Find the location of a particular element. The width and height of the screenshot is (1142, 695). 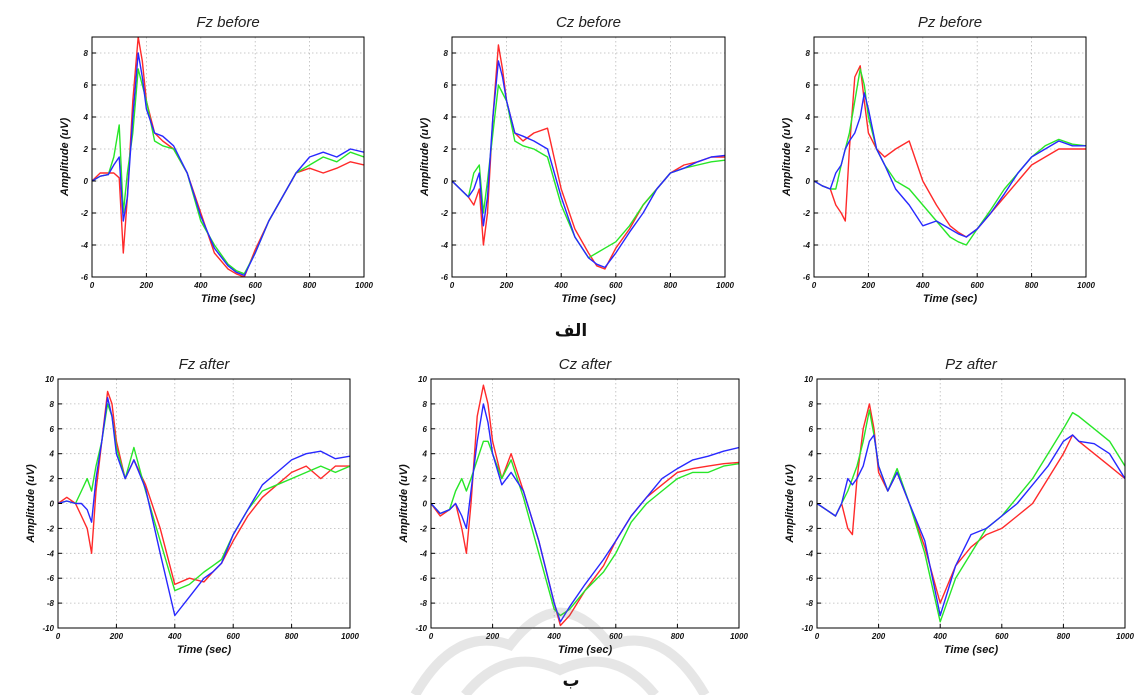

panel-label-b: ب is located at coordinates (570, 681).